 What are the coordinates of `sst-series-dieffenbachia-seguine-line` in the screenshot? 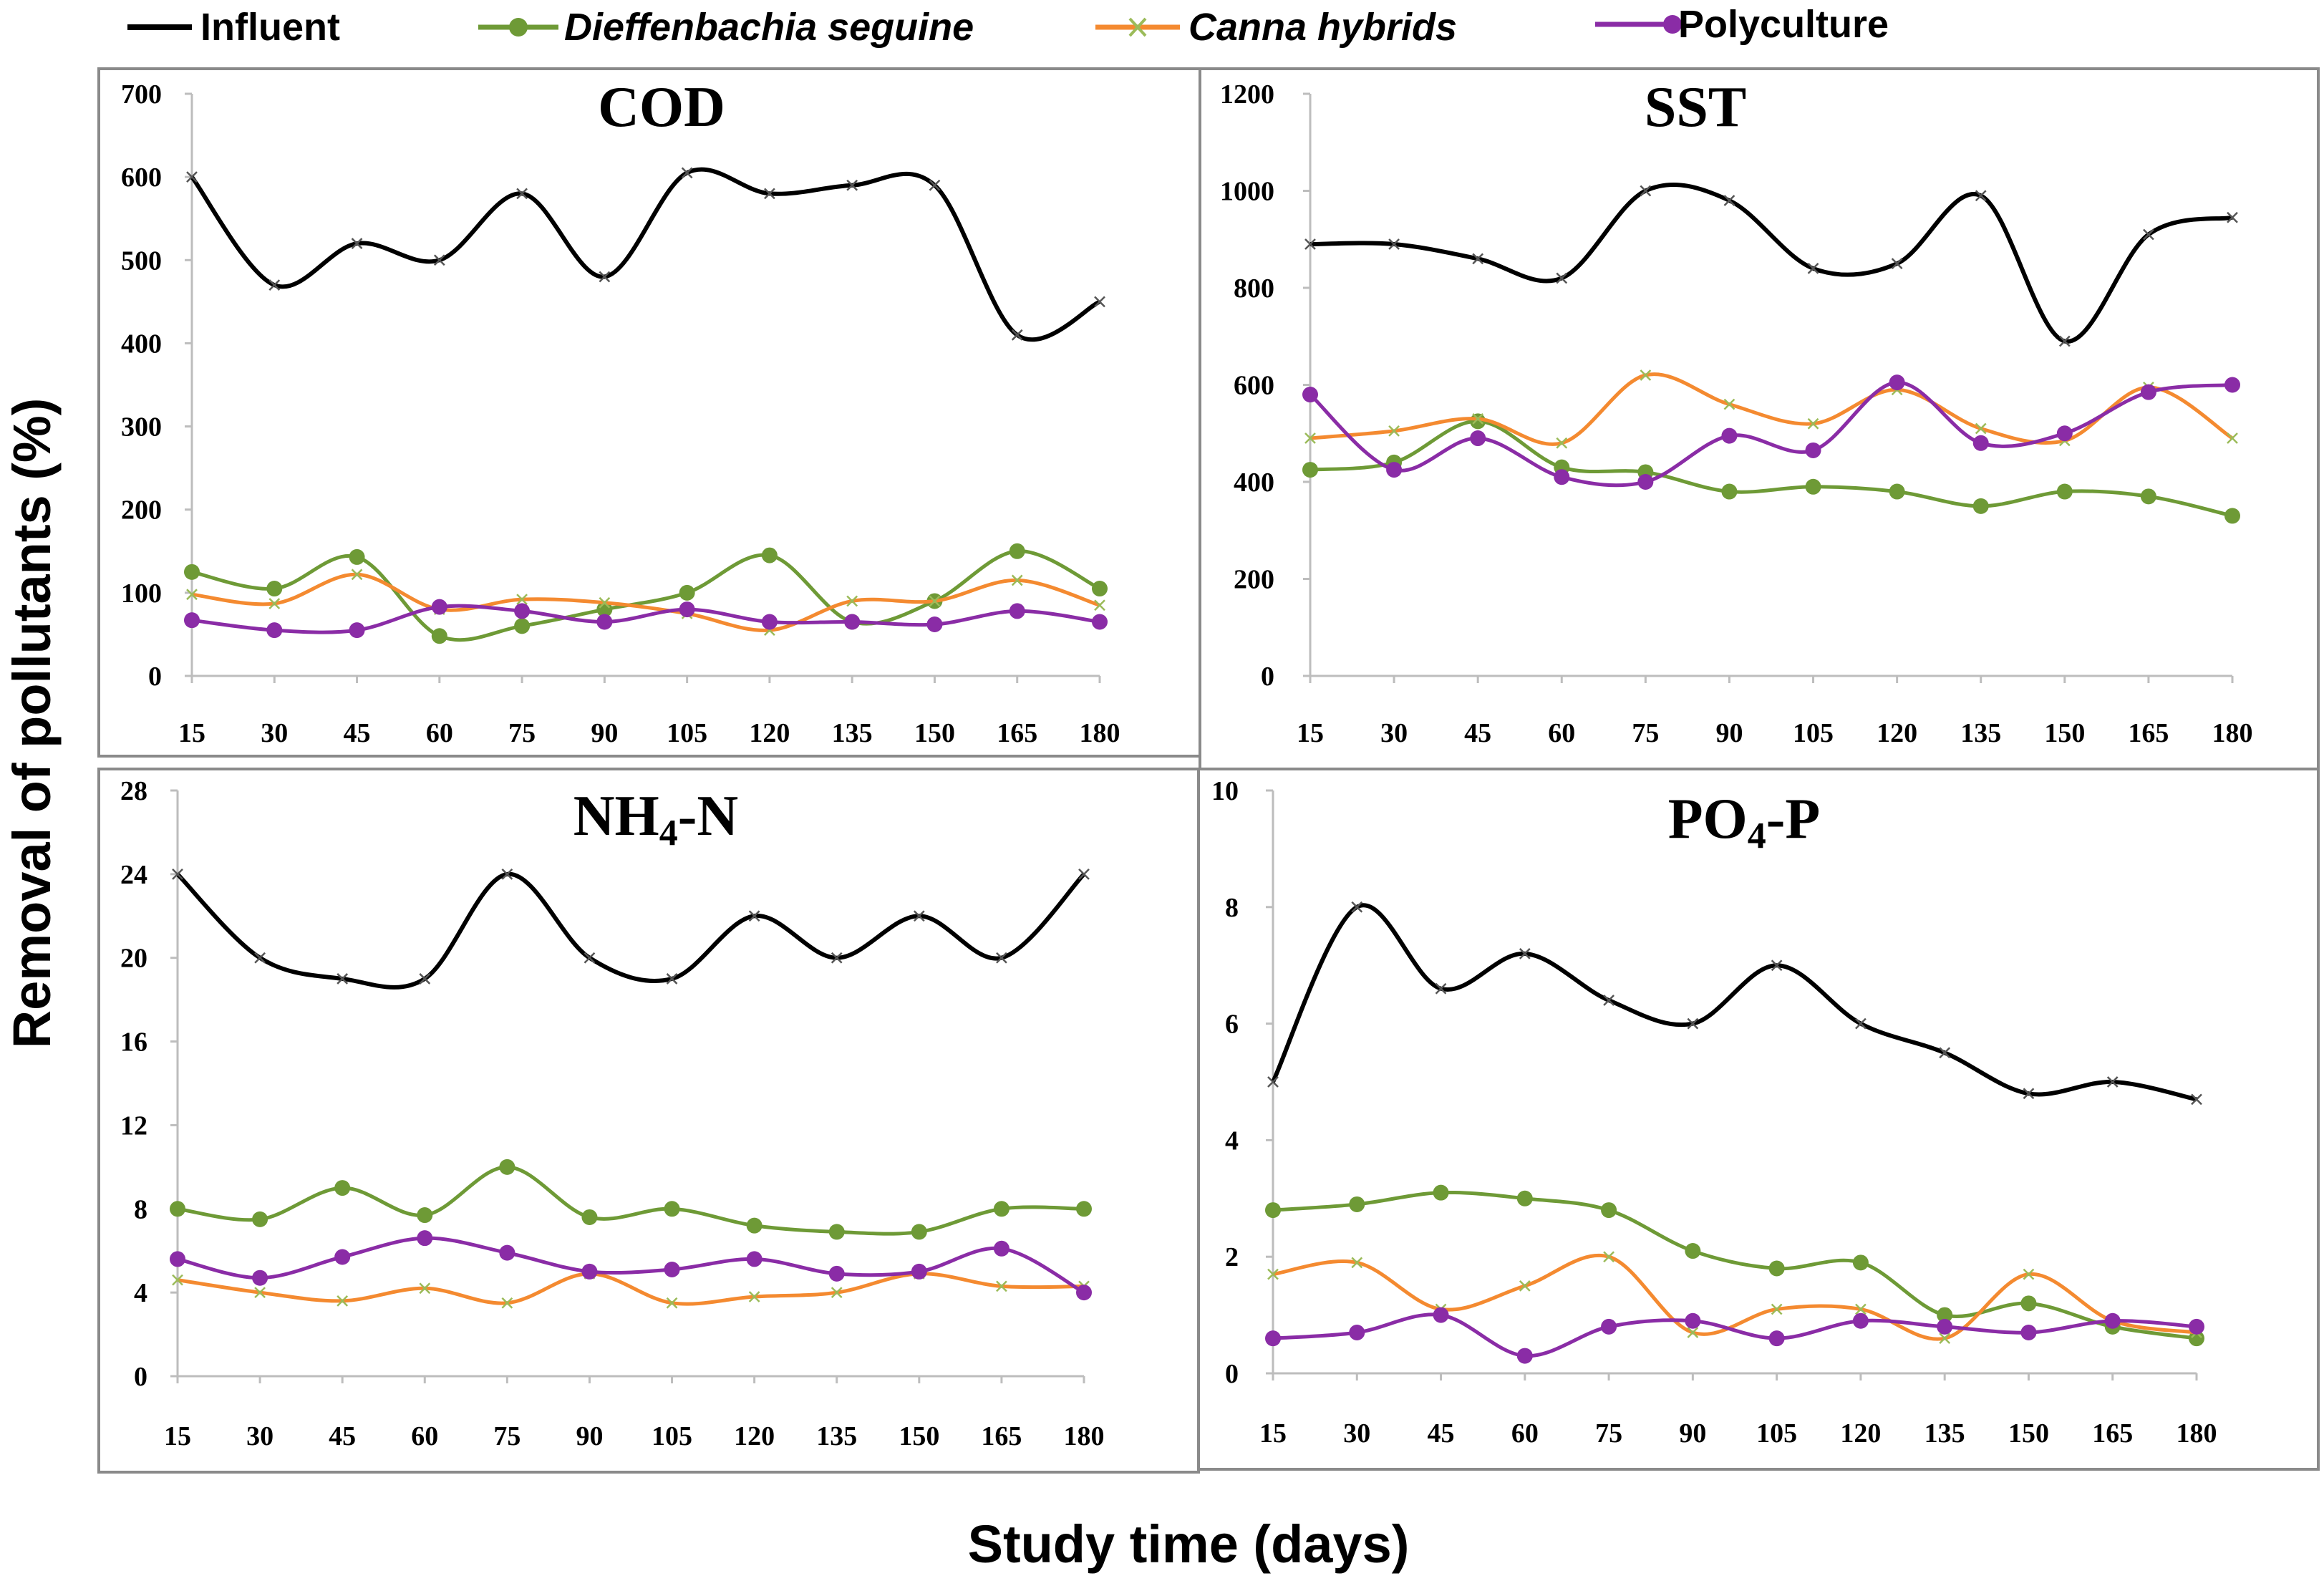 It's located at (1771, 468).